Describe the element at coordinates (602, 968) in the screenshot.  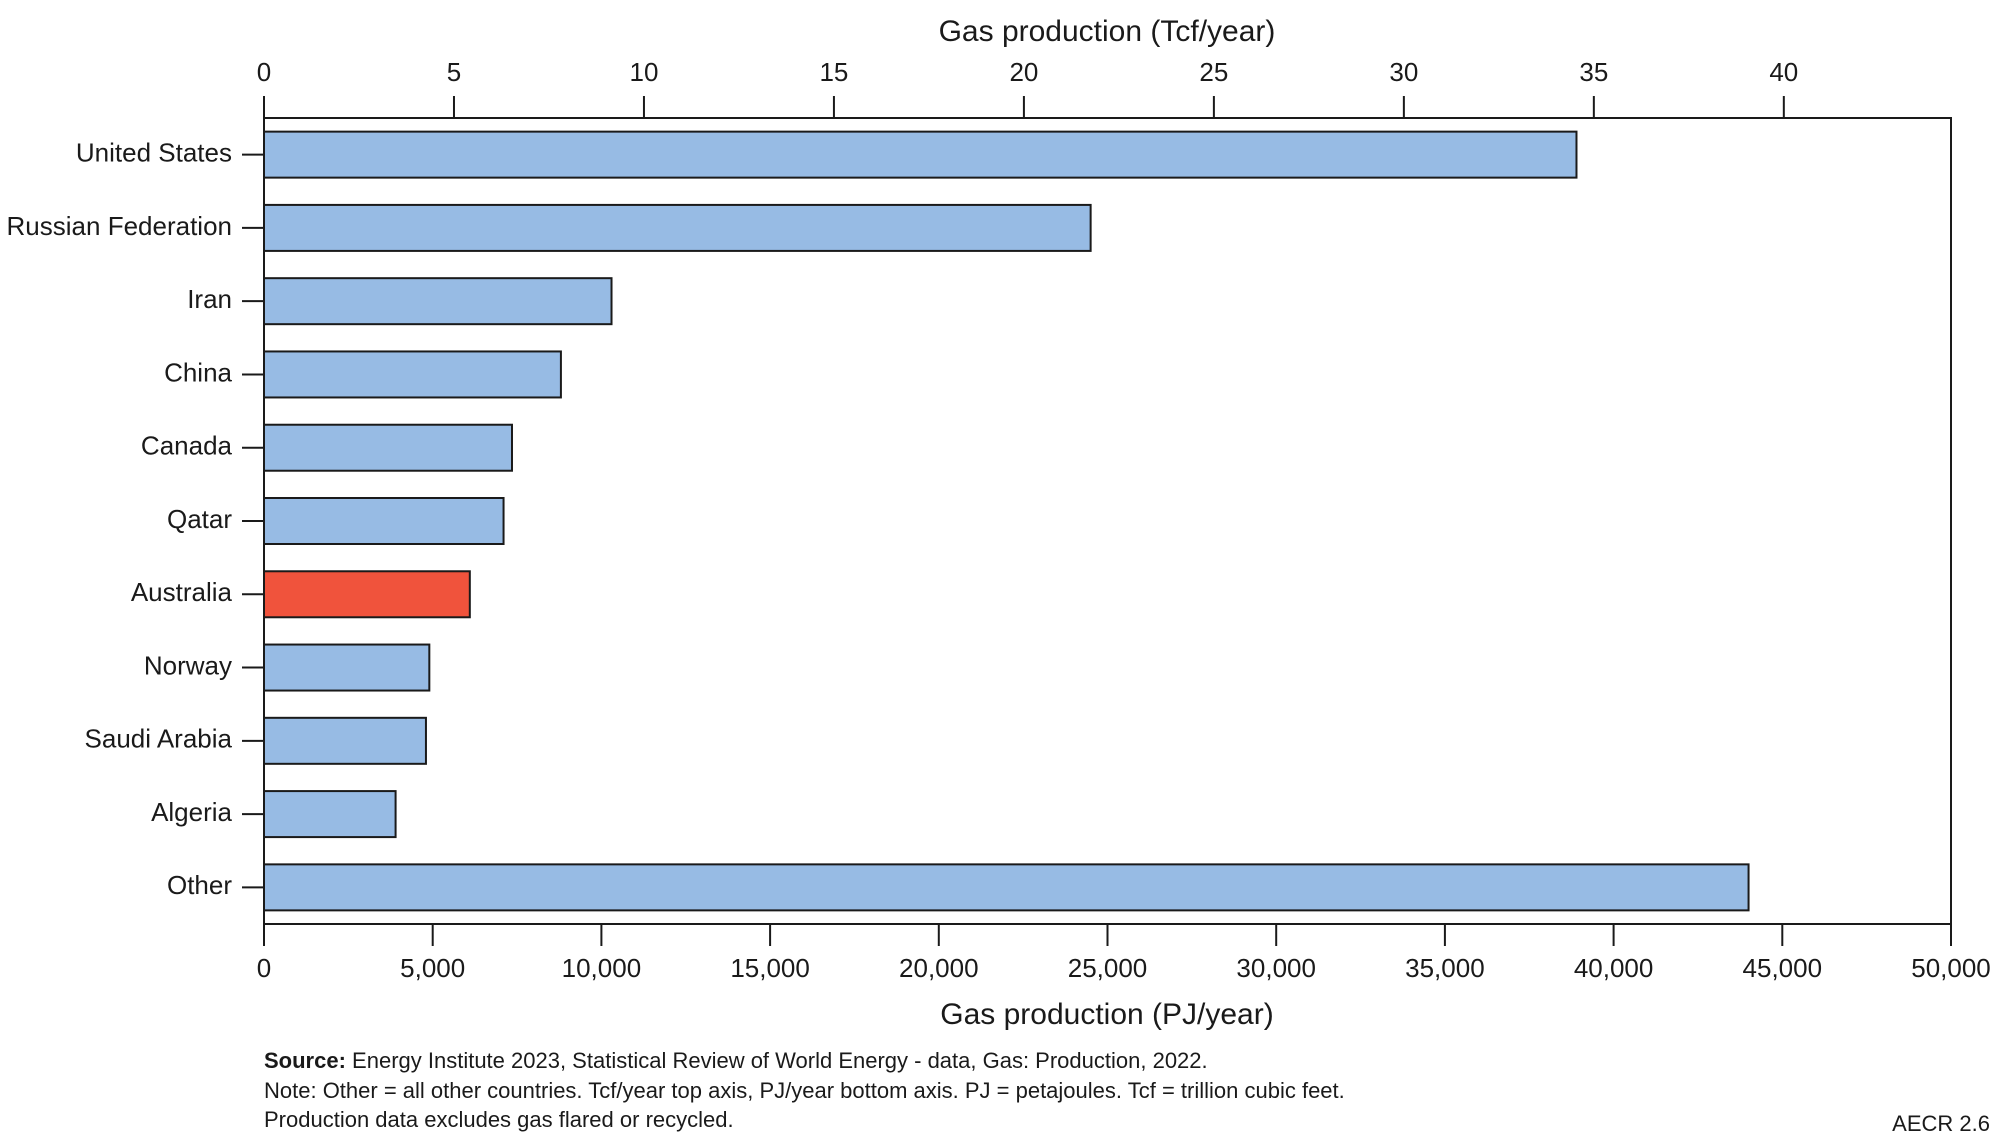
I see `x-tick-label: 10,000` at that location.